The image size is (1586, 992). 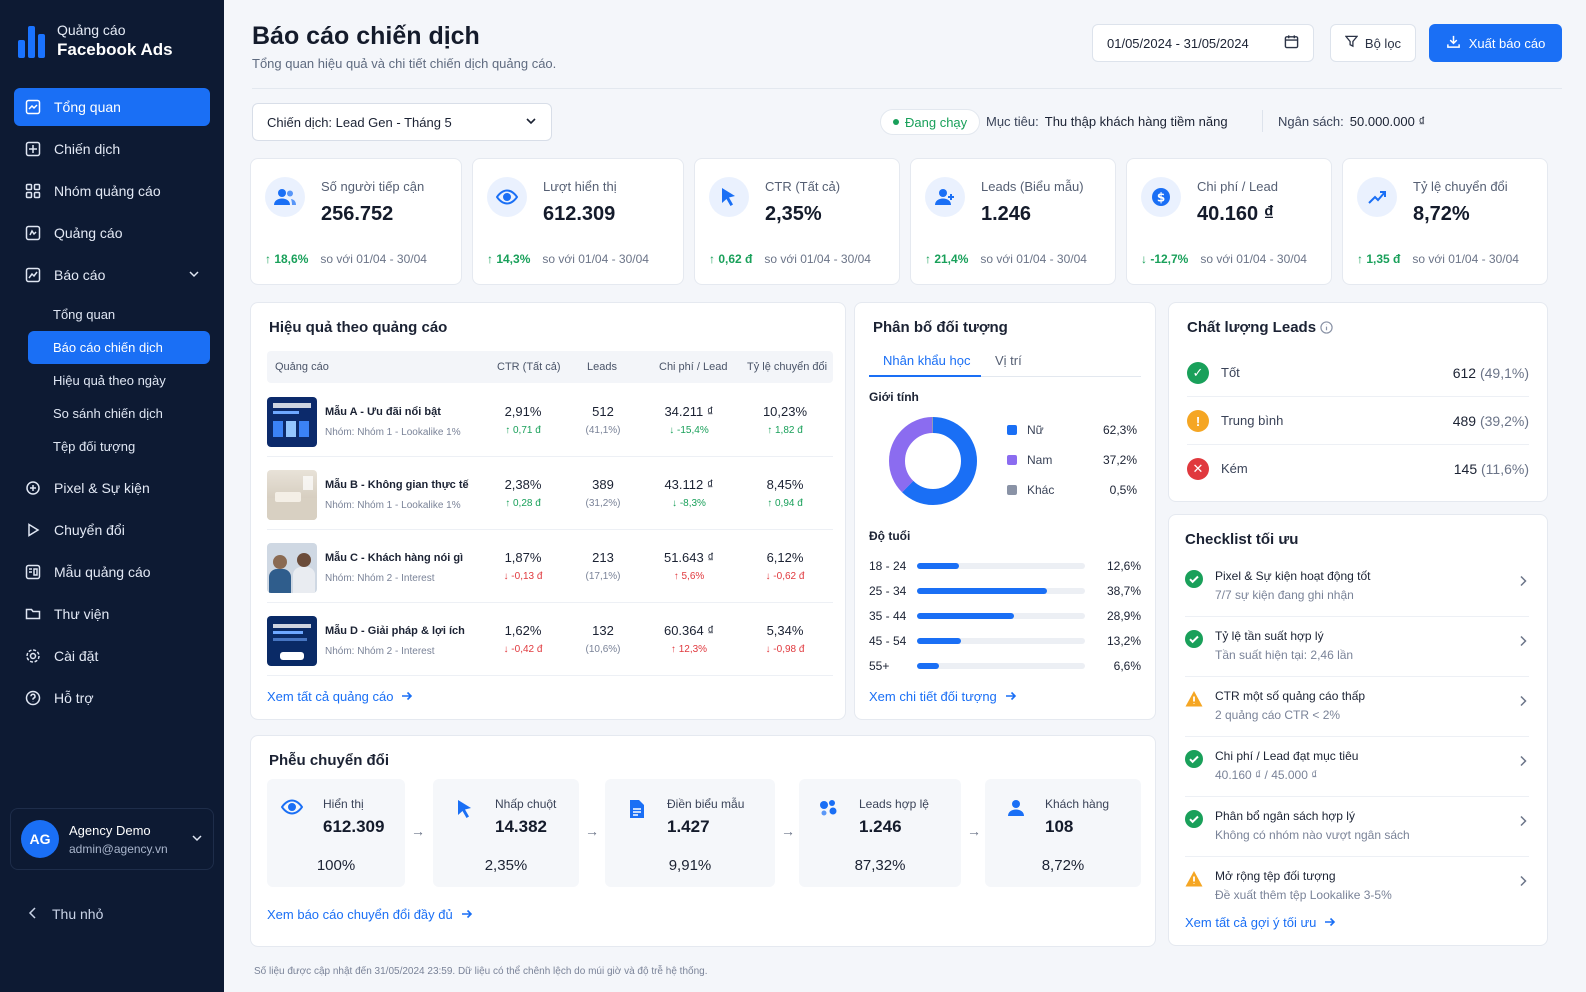 I want to click on sidebar-item-label: Chuyển đổi, so click(x=89, y=530).